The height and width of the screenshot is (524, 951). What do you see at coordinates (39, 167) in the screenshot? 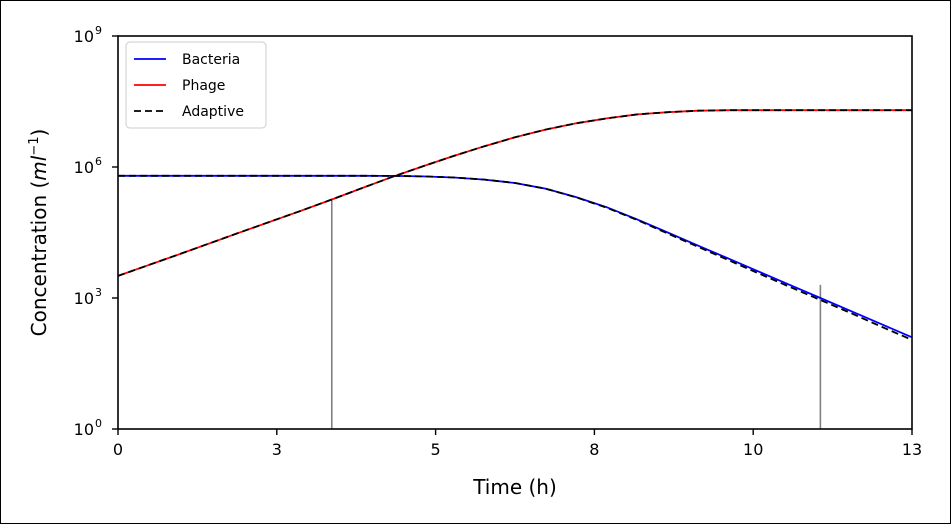
I see `y-axis-label-unit: ml` at bounding box center [39, 167].